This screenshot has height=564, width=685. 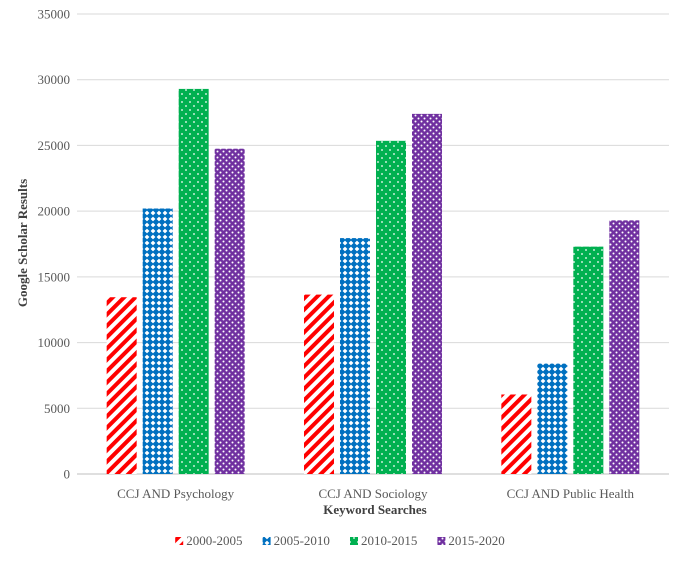 I want to click on legend-label: 2000-2005, so click(x=214, y=540).